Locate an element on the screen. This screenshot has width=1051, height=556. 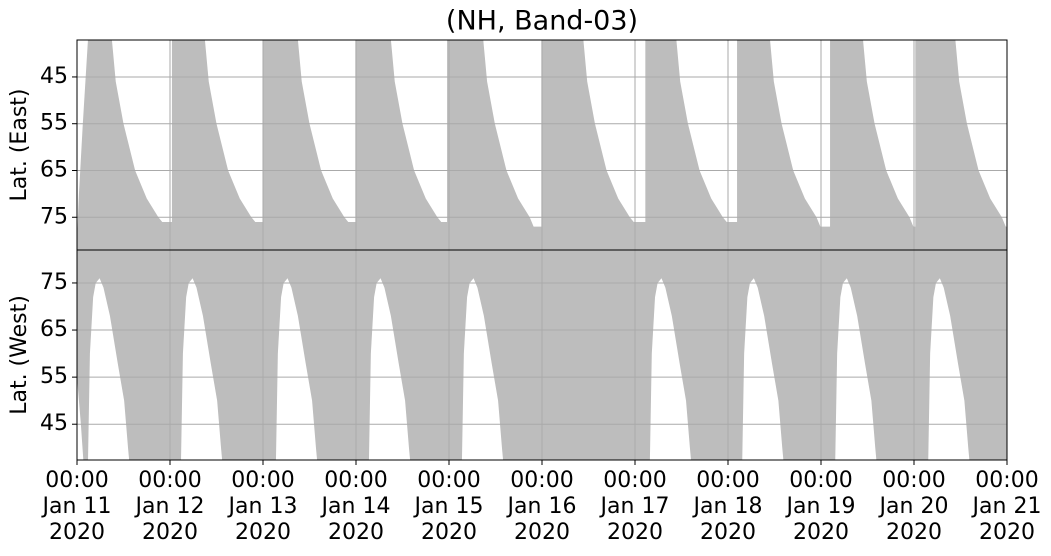
x-tick-label: 00:00 Jan 14 2020 is located at coordinates (356, 506).